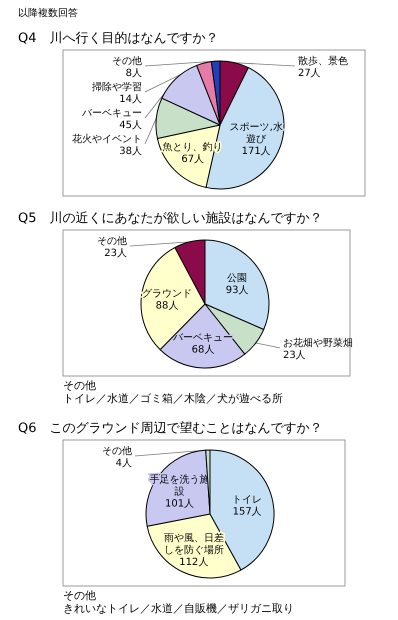  Describe the element at coordinates (256, 132) in the screenshot. I see `slice-label: スポーツ,水遊び` at that location.